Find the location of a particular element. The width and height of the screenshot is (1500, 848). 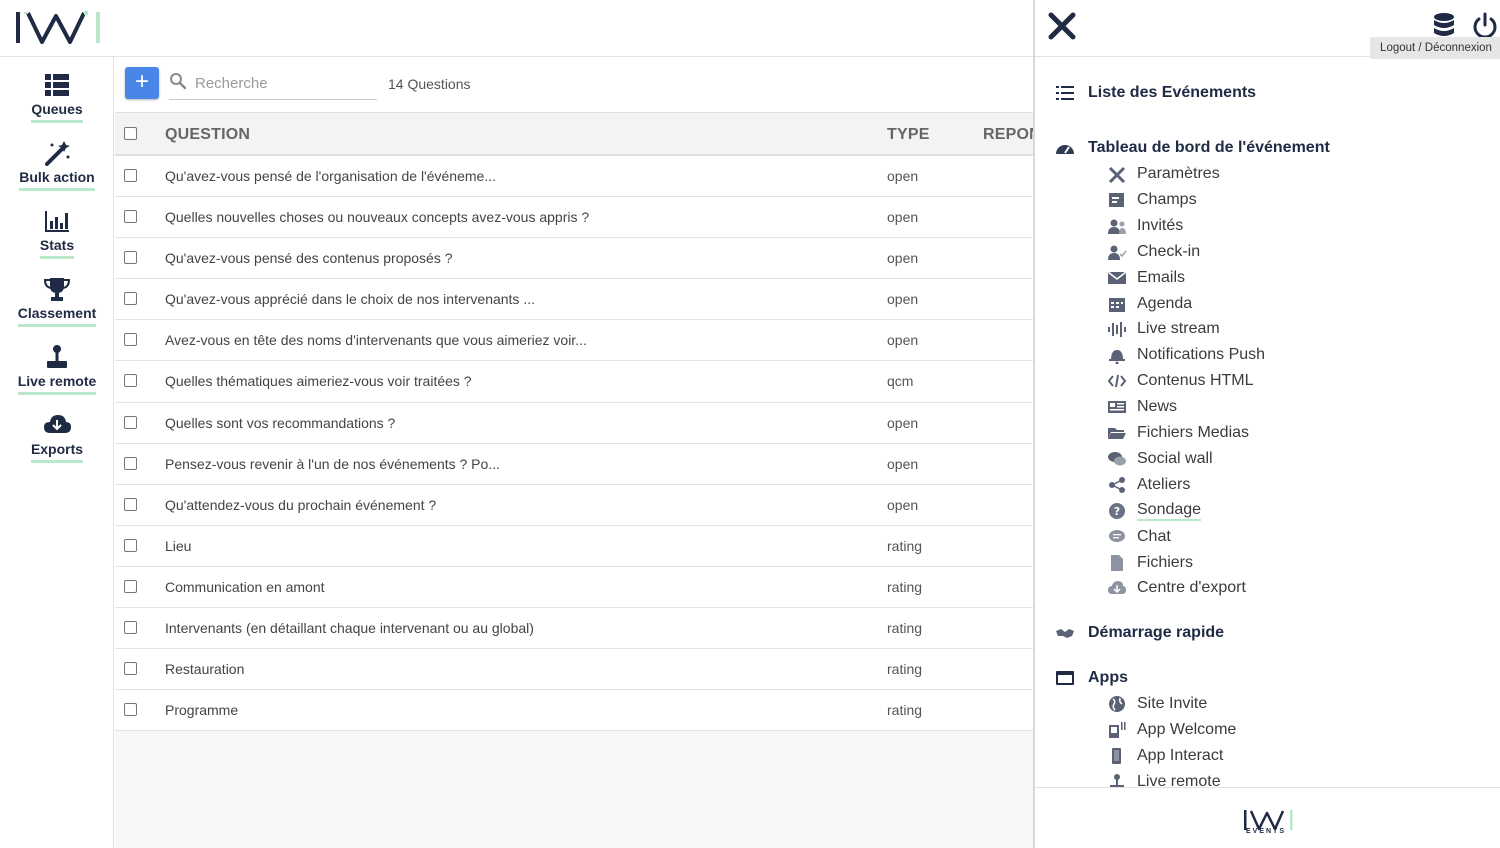

app-item-app-welcome: App Welcome is located at coordinates (1171, 730).